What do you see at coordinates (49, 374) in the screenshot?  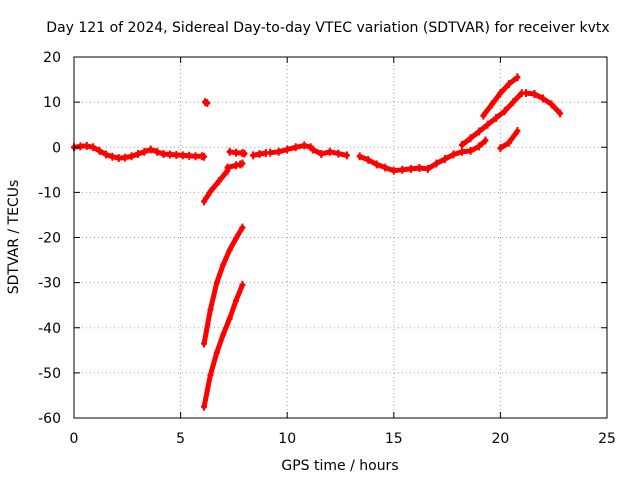 I see `y-tick-label: -50` at bounding box center [49, 374].